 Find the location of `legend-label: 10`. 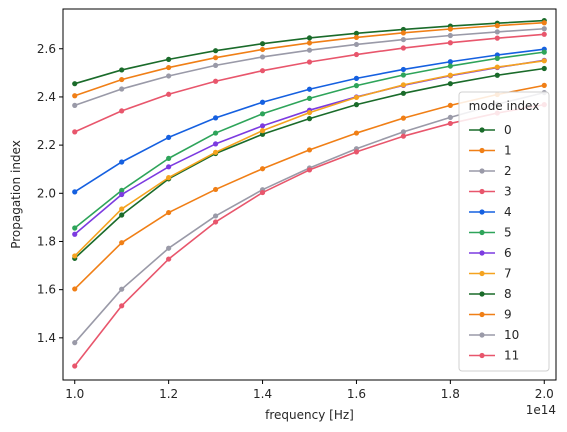

legend-label: 10 is located at coordinates (511, 335).